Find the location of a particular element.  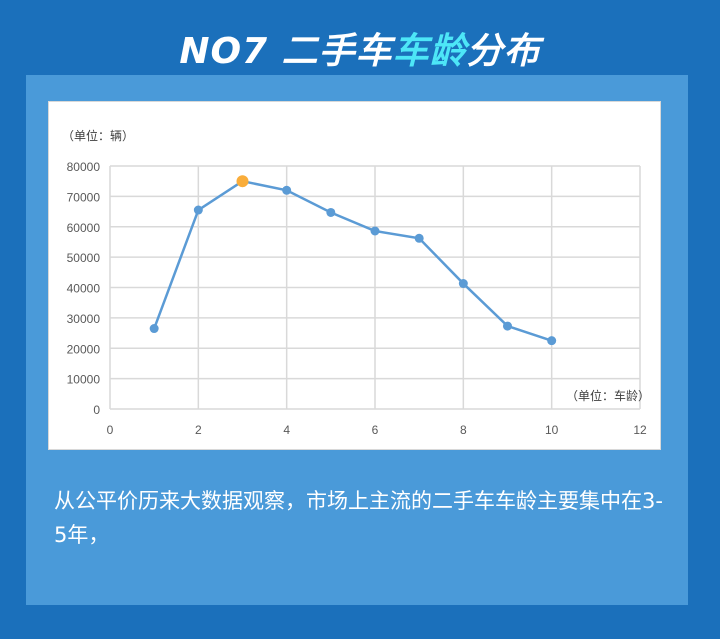

y-tick-label: 20000 is located at coordinates (84, 349).